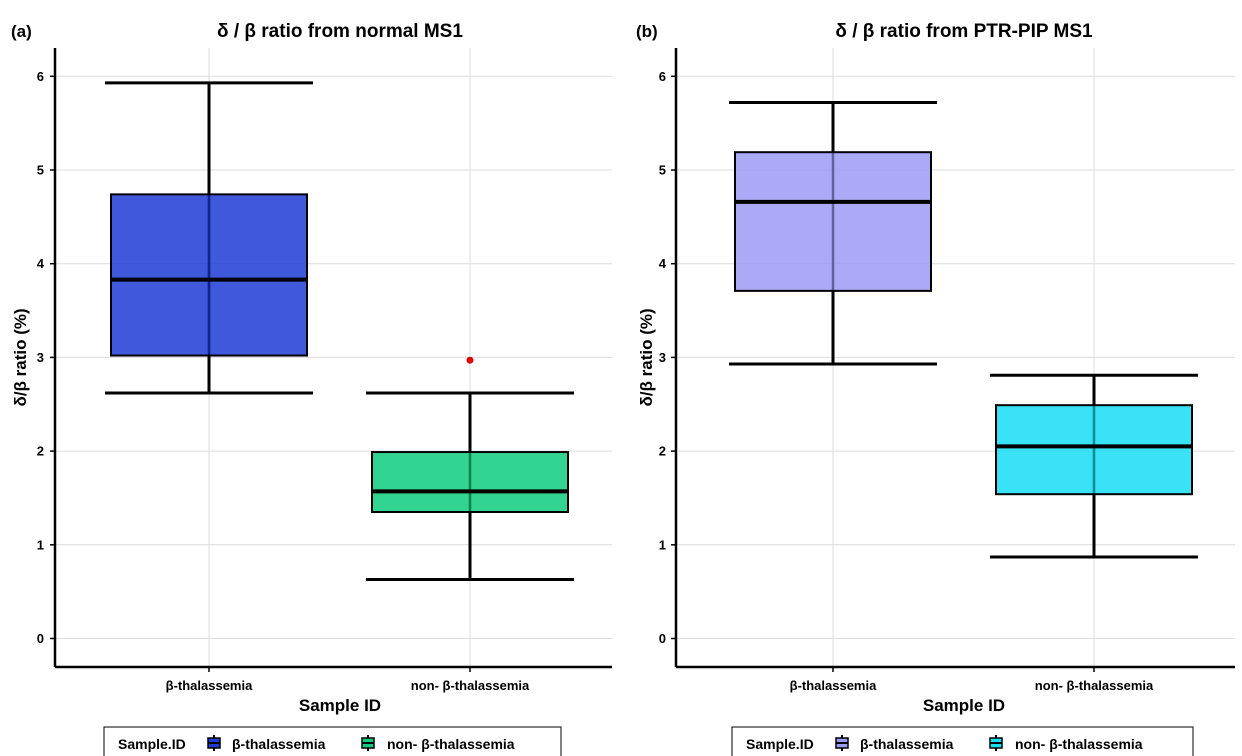 This screenshot has width=1242, height=756. I want to click on panel-tag: (a), so click(21, 31).